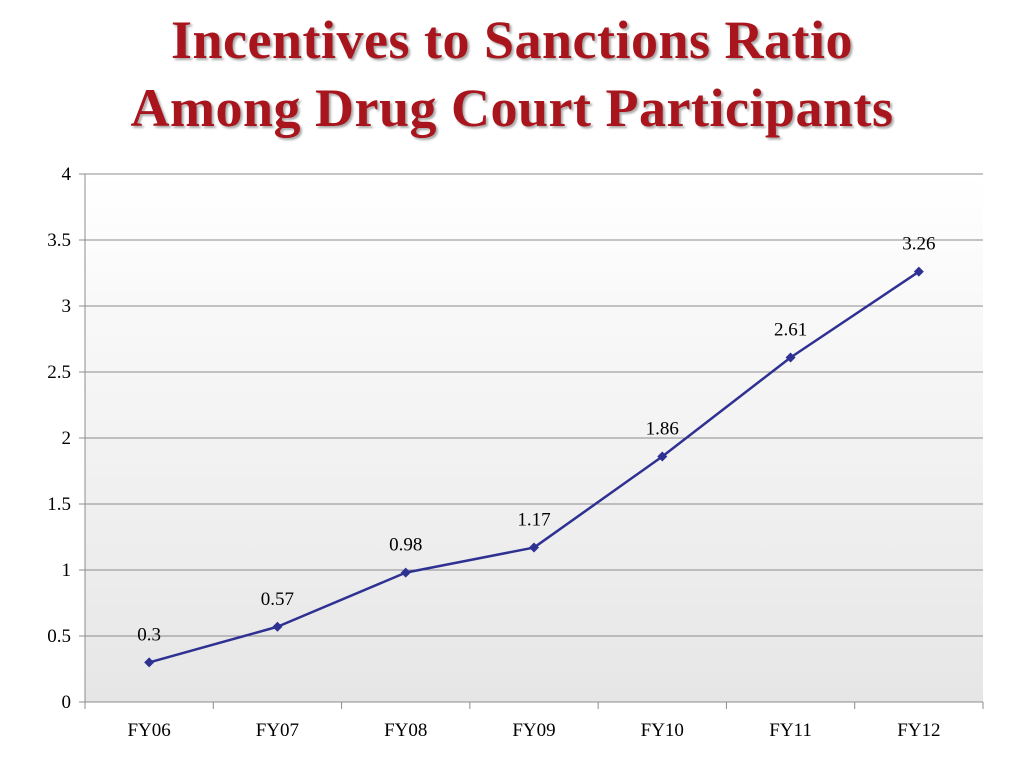 The height and width of the screenshot is (768, 1024). Describe the element at coordinates (918, 244) in the screenshot. I see `data-label: 3.26` at that location.